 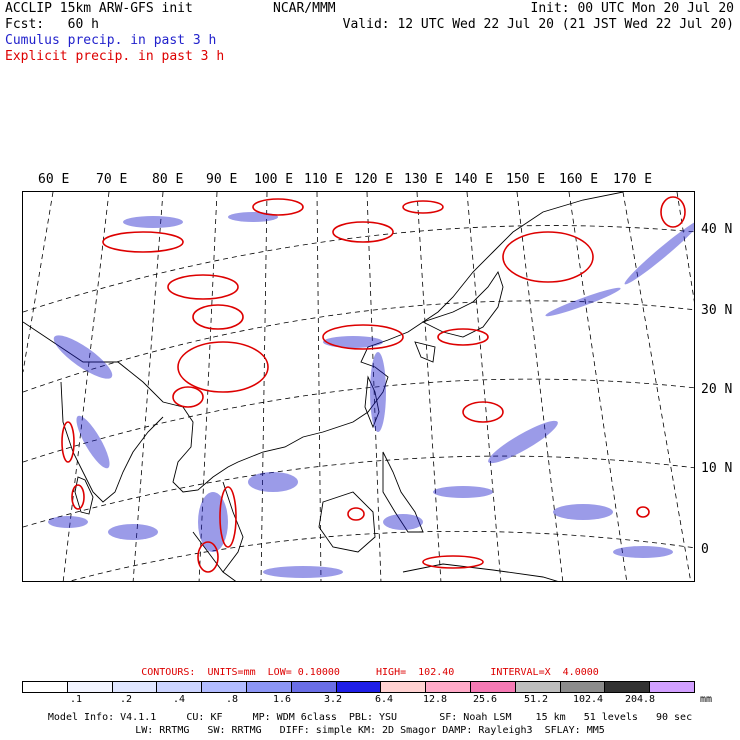 What do you see at coordinates (111, 40) in the screenshot?
I see `legend-cumulus: Cumulus precip. in past 3 h` at bounding box center [111, 40].